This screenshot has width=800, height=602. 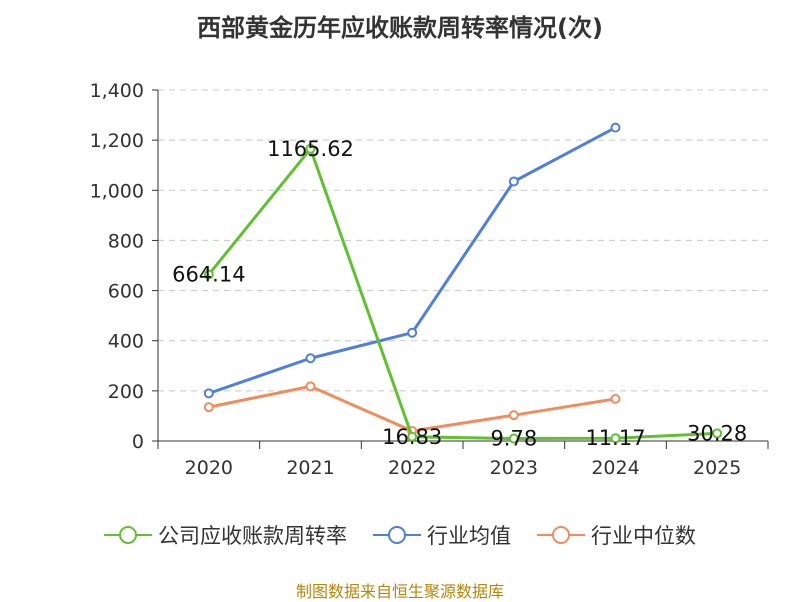 What do you see at coordinates (209, 468) in the screenshot?
I see `x-tick-label: 2020` at bounding box center [209, 468].